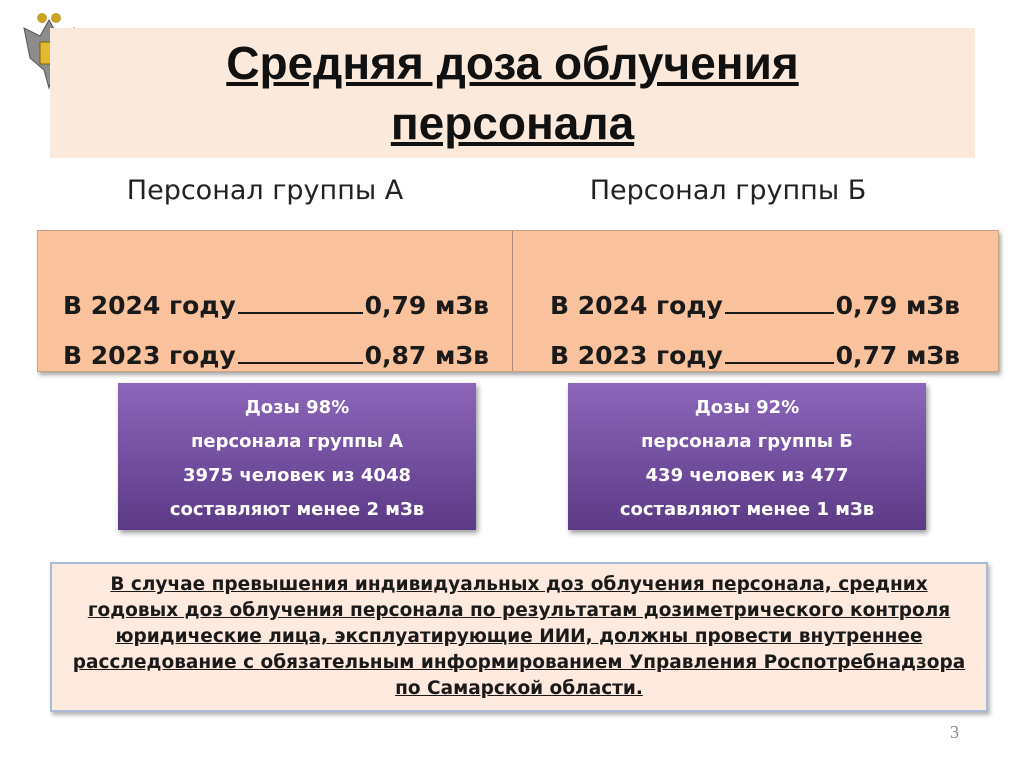  Describe the element at coordinates (297, 441) in the screenshot. I see `note-line: персонала группы А` at that location.